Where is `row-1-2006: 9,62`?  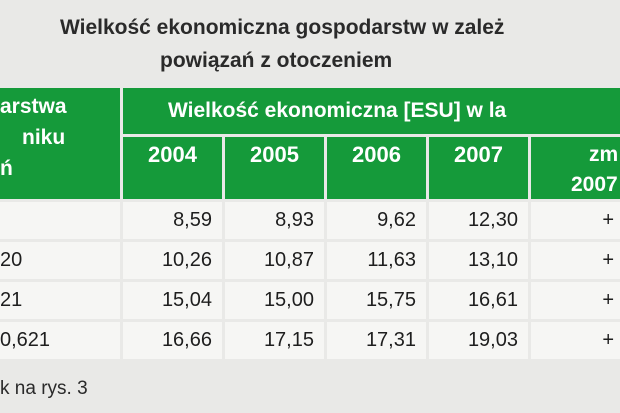
row-1-2006: 9,62 is located at coordinates (376, 220).